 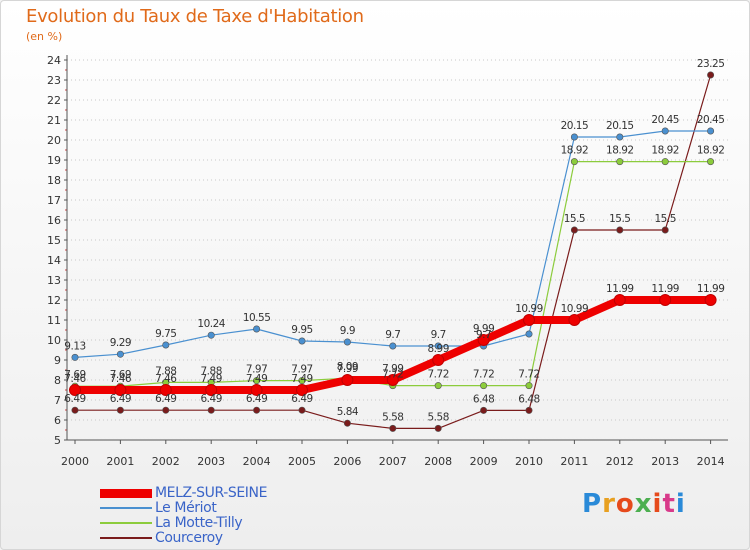 I want to click on data-label: 9.13, so click(x=74, y=346).